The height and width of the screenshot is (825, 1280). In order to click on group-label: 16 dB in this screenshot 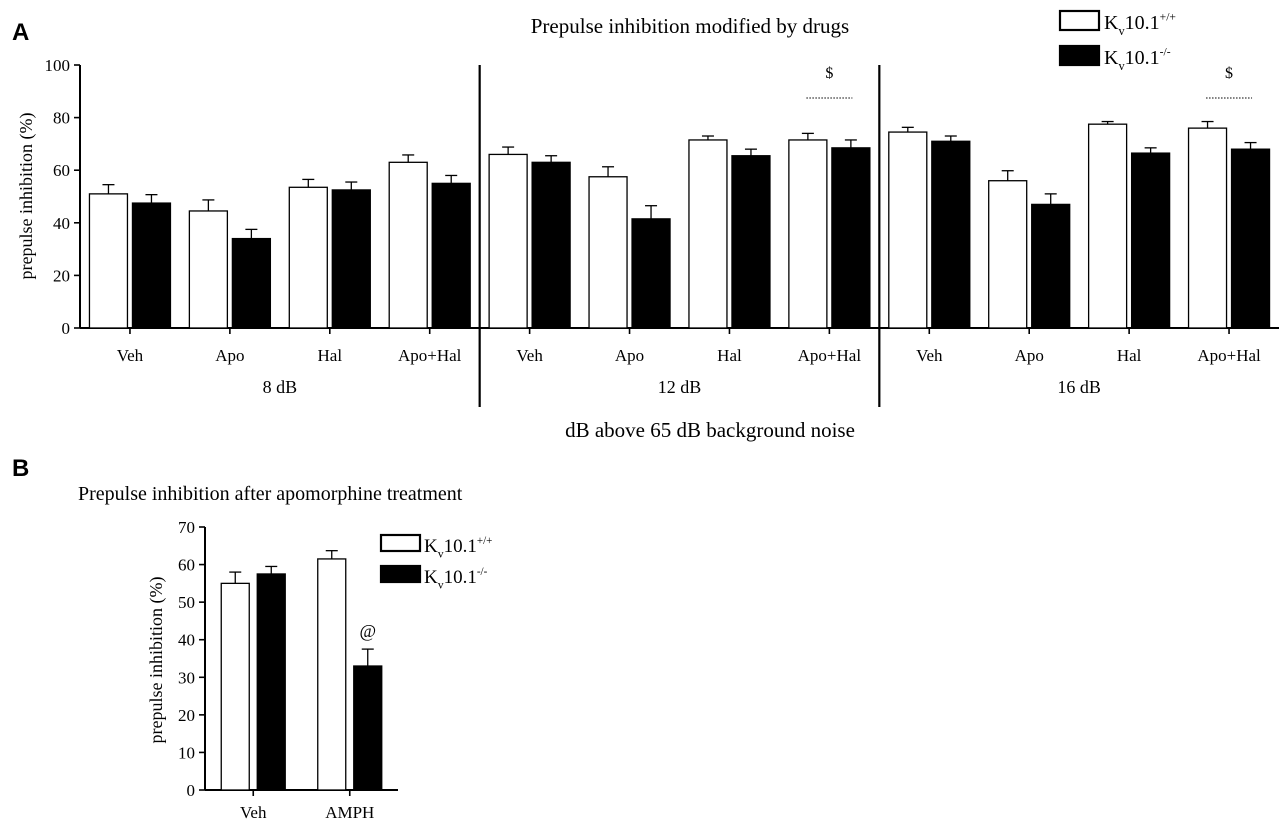, I will do `click(1079, 387)`.